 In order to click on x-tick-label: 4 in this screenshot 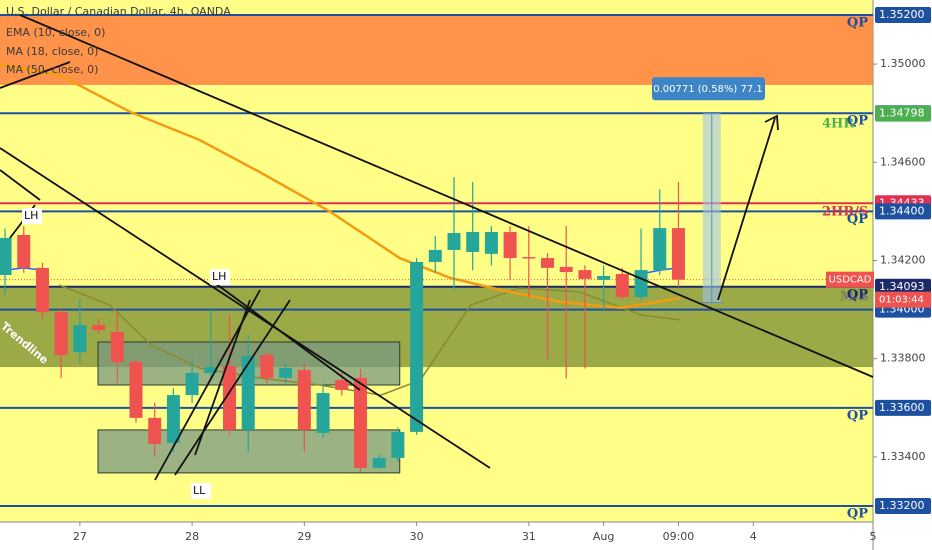, I will do `click(753, 536)`.